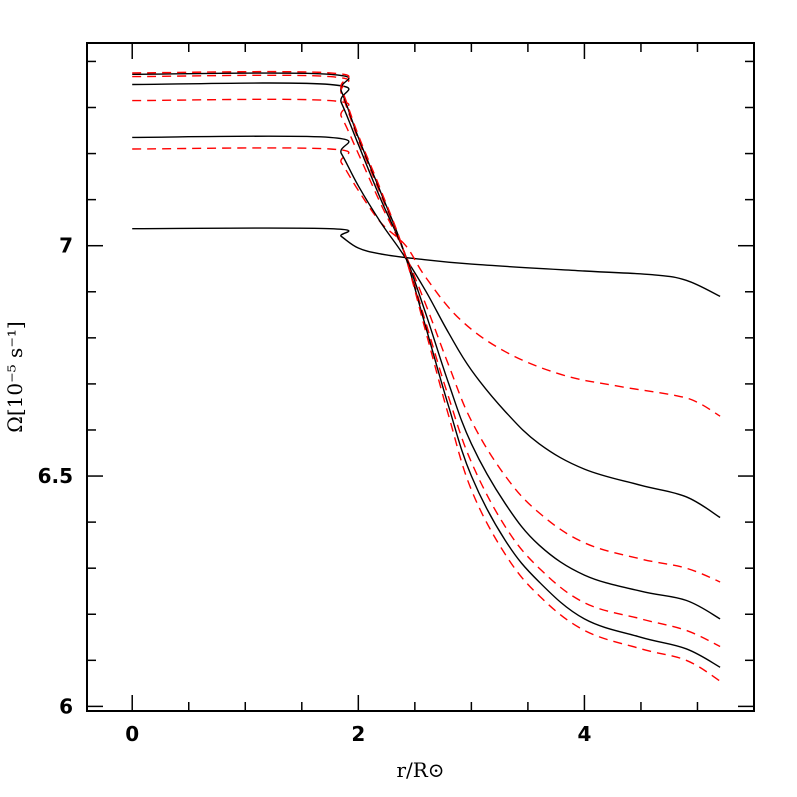  Describe the element at coordinates (420, 770) in the screenshot. I see `x-axis-label: r/R⊙` at that location.